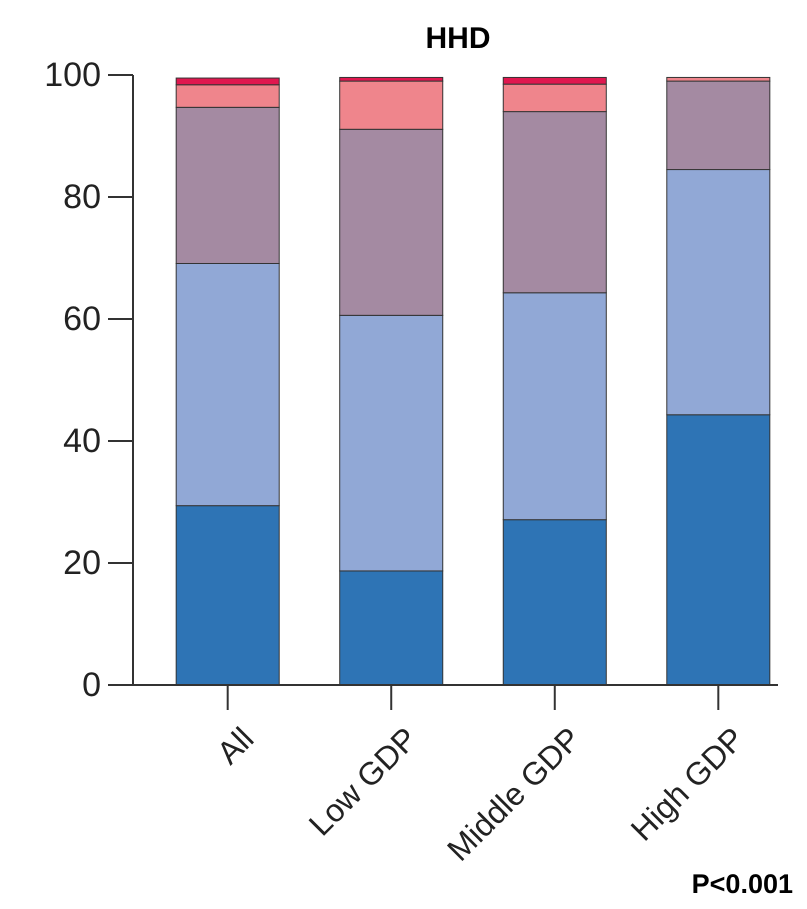 This screenshot has height=909, width=807. Describe the element at coordinates (82, 563) in the screenshot. I see `y-tick-label: 20` at that location.